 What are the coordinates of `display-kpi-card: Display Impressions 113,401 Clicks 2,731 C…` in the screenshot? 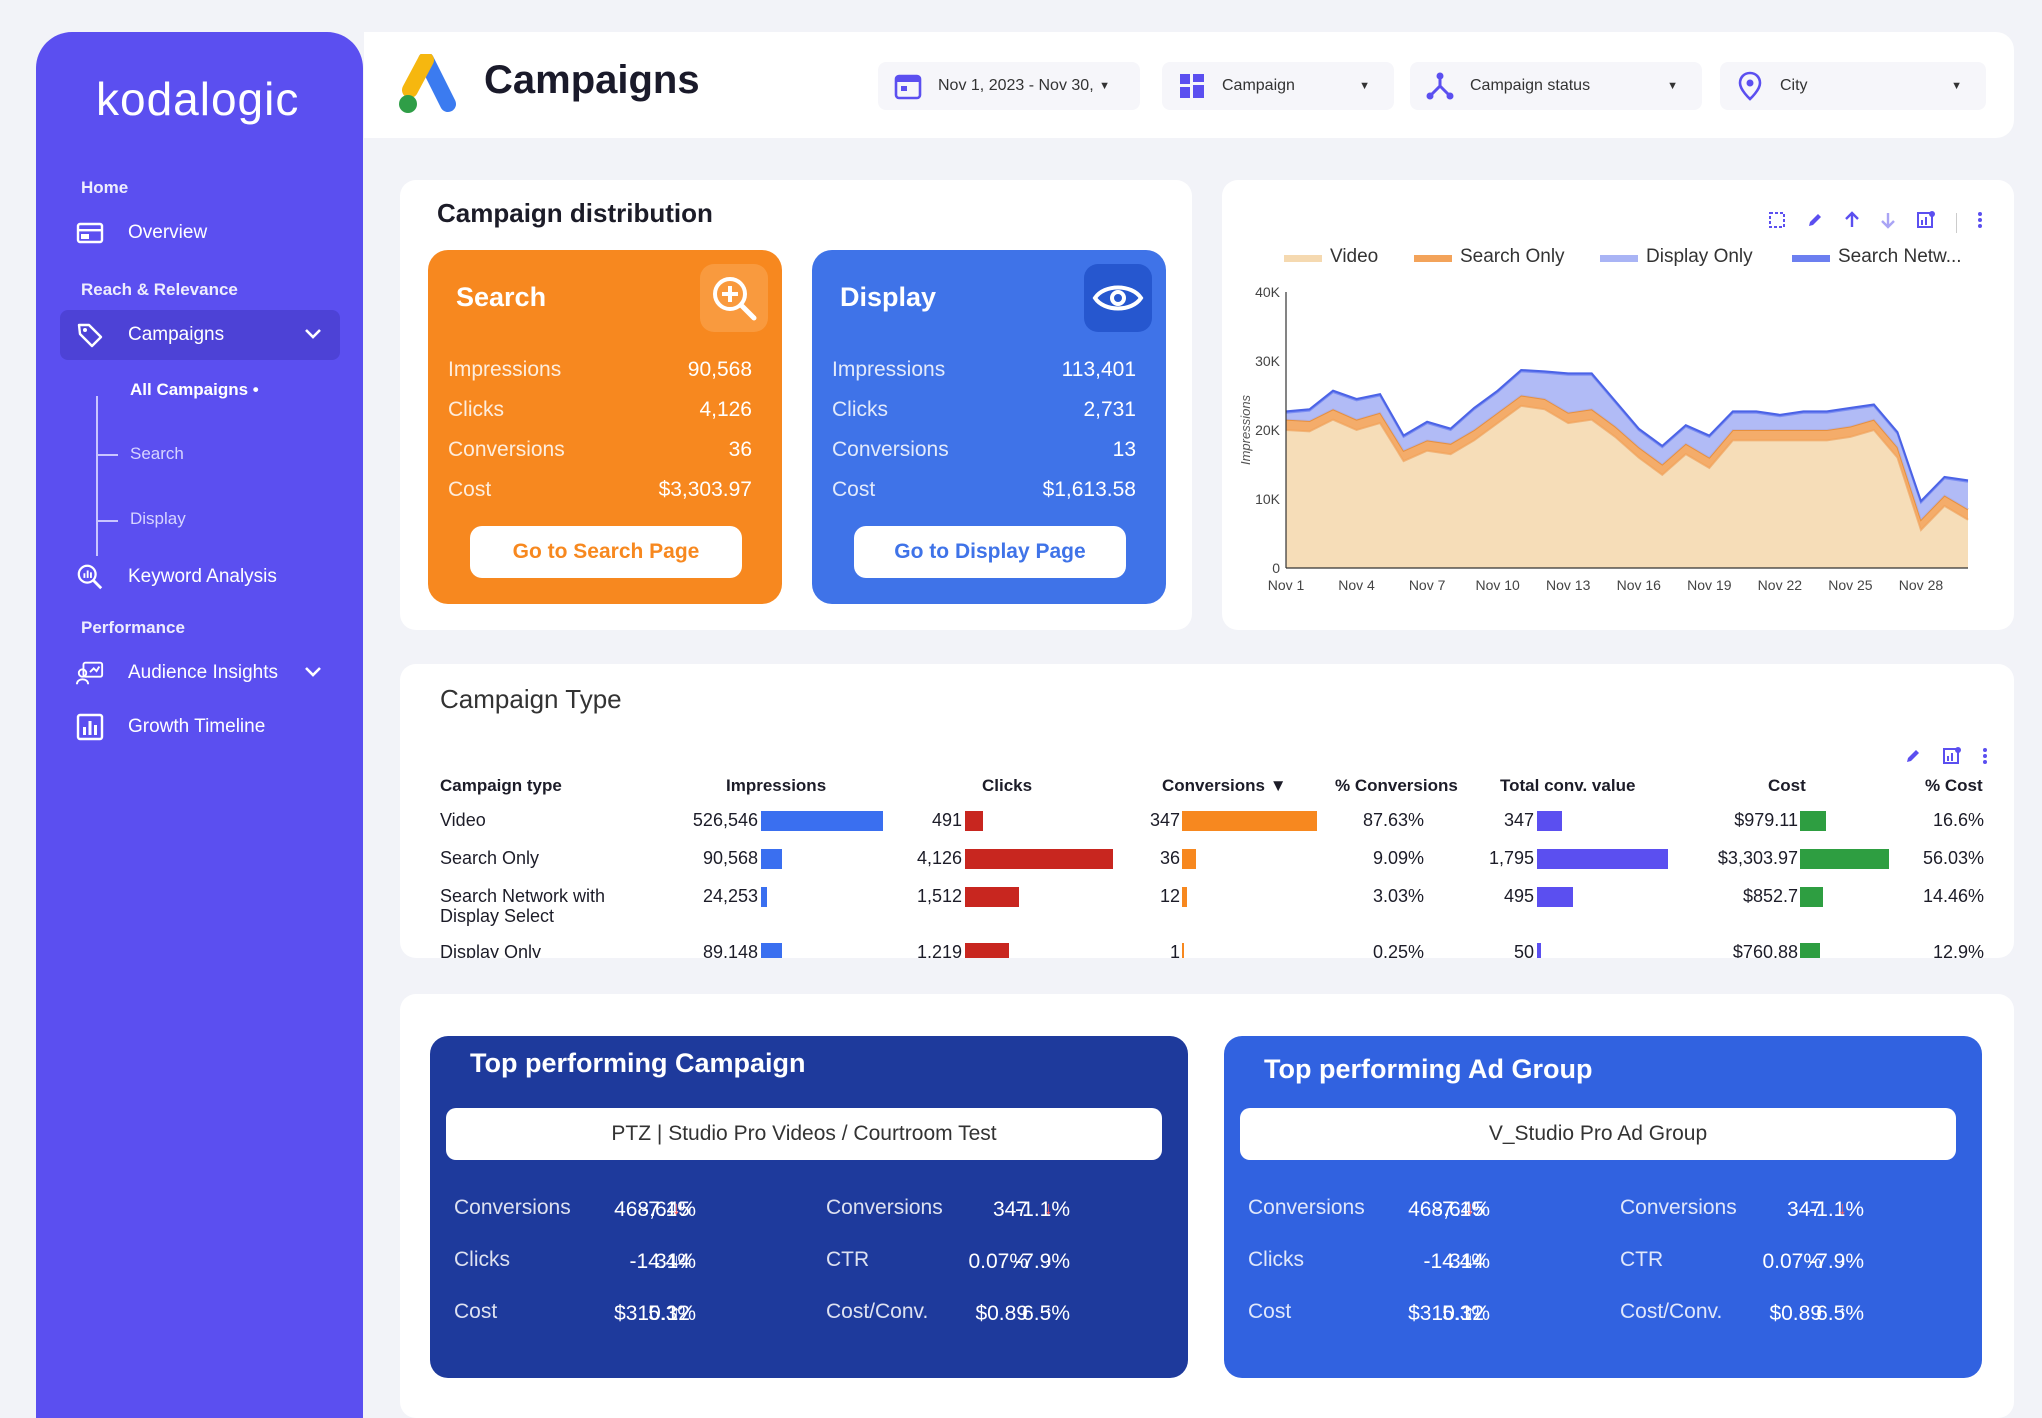 It's located at (989, 427).